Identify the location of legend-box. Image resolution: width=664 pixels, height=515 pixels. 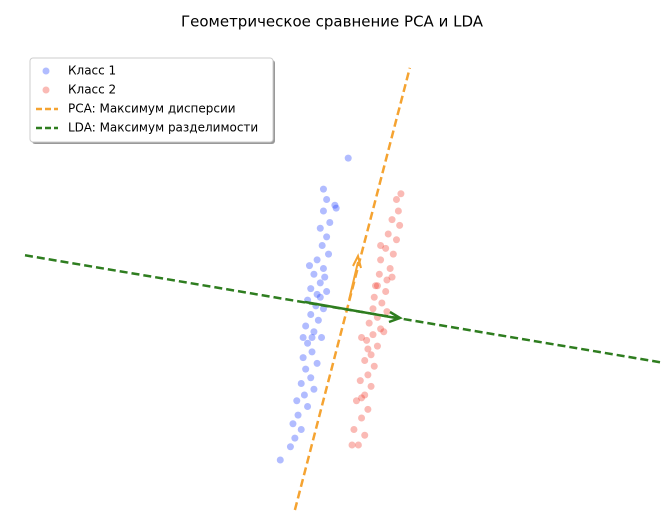
(151, 100).